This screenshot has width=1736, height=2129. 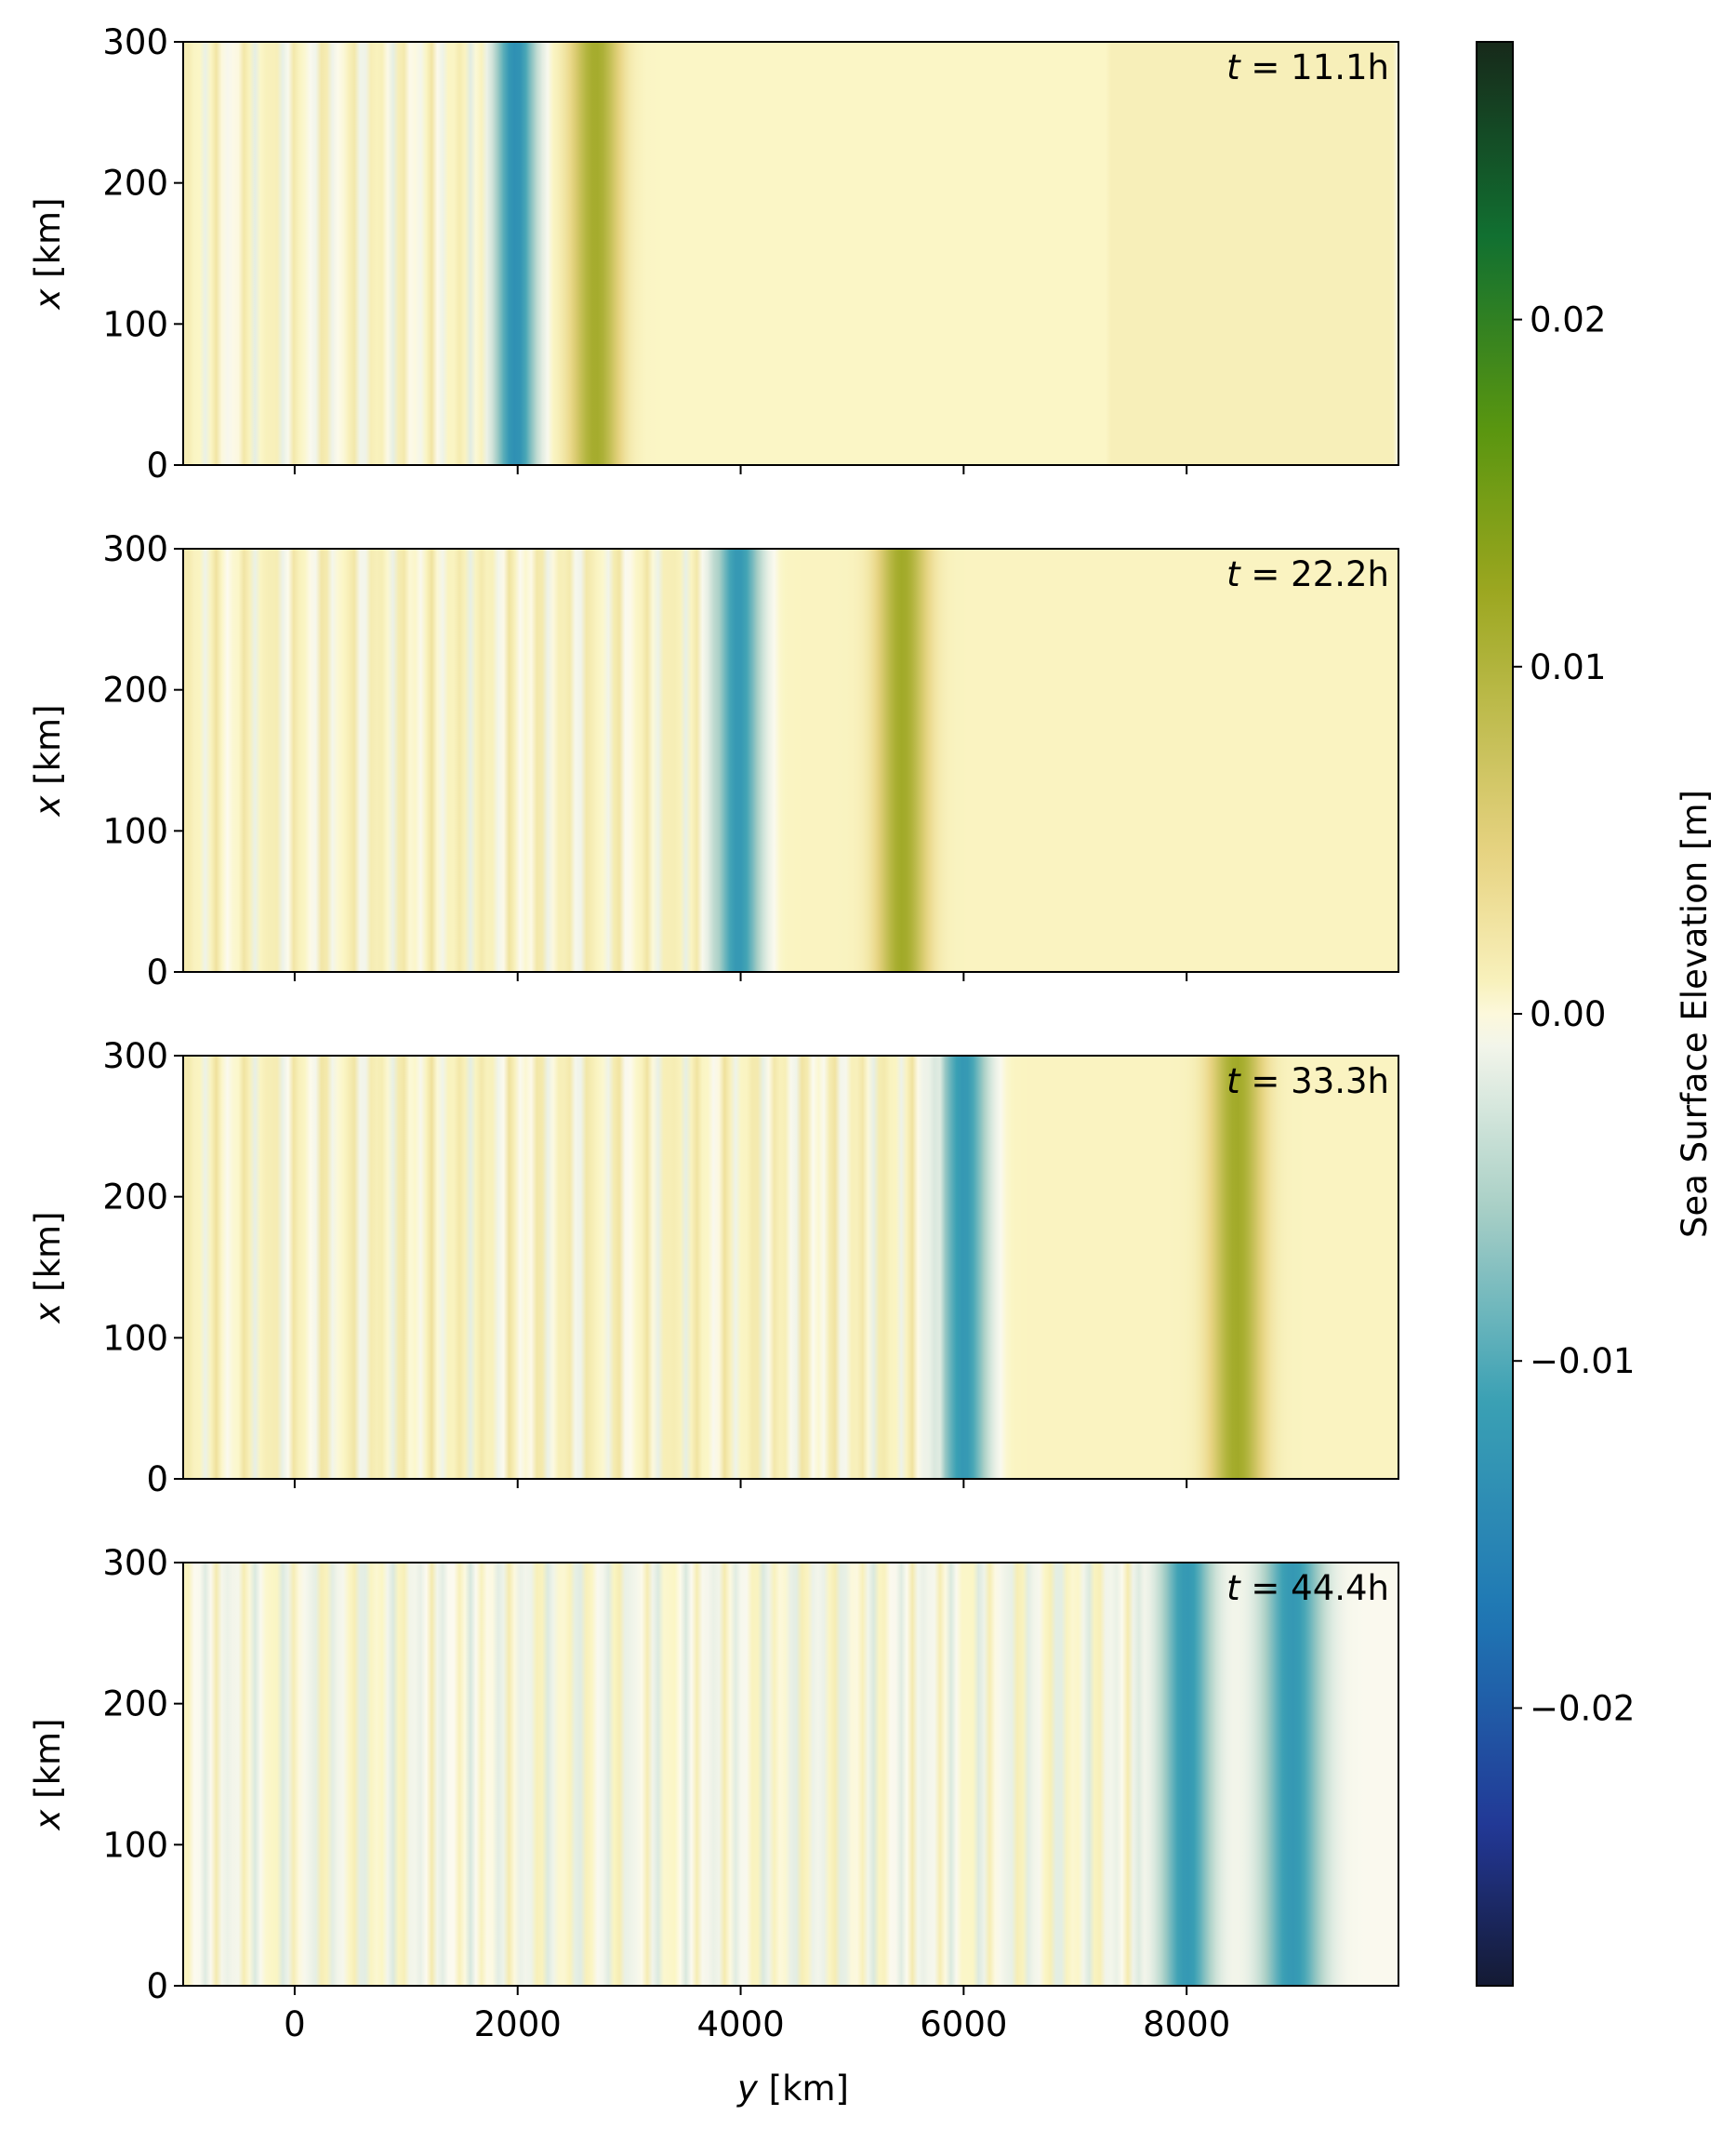 I want to click on colorbar-tick-label: 0.02, so click(x=1568, y=320).